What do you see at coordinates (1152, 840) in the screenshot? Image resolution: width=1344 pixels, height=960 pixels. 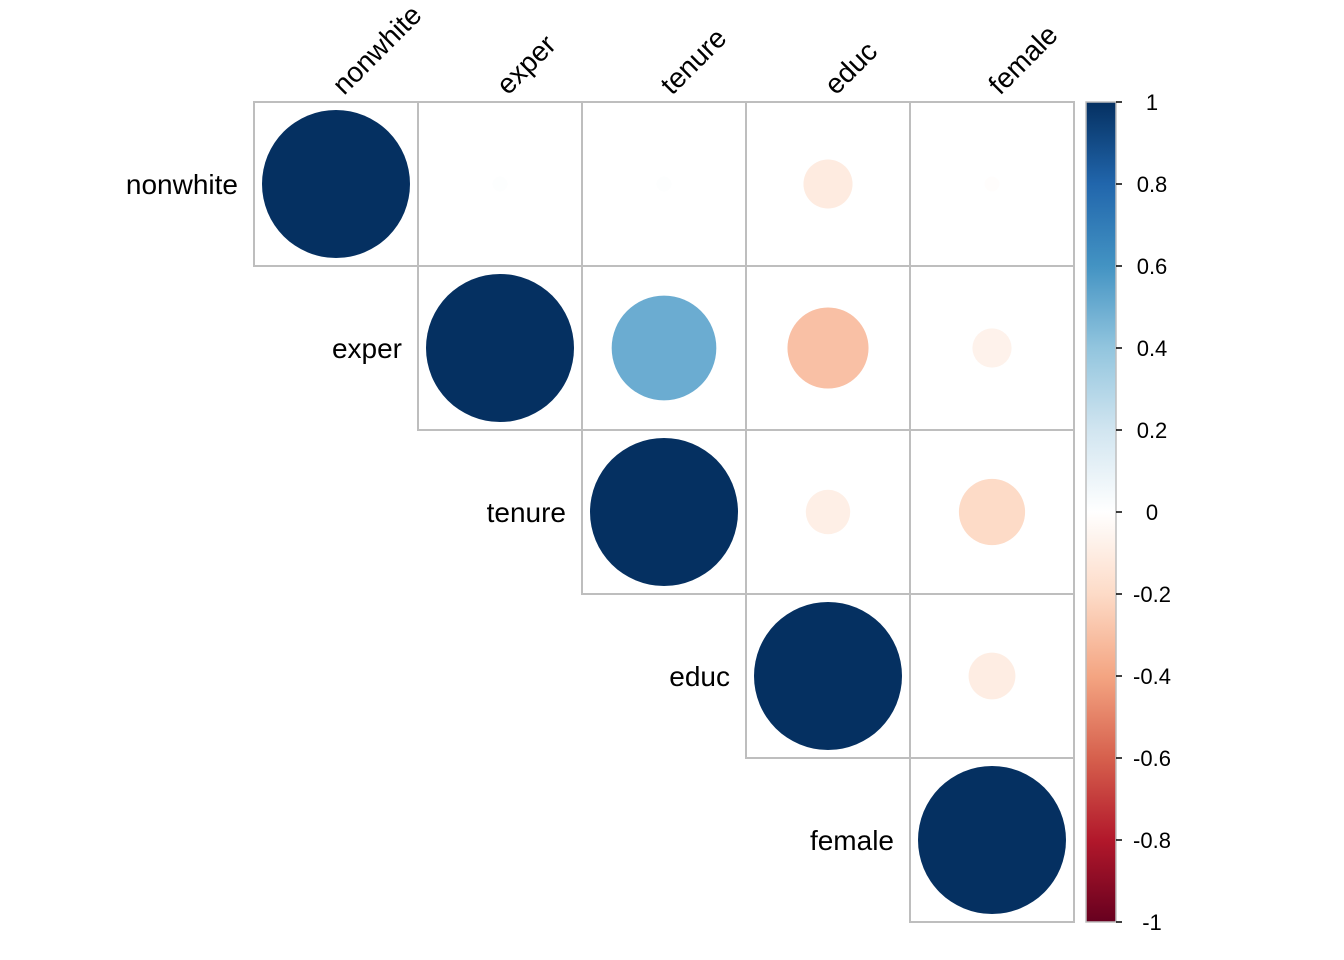 I see `legend-tick-label: -0.8` at bounding box center [1152, 840].